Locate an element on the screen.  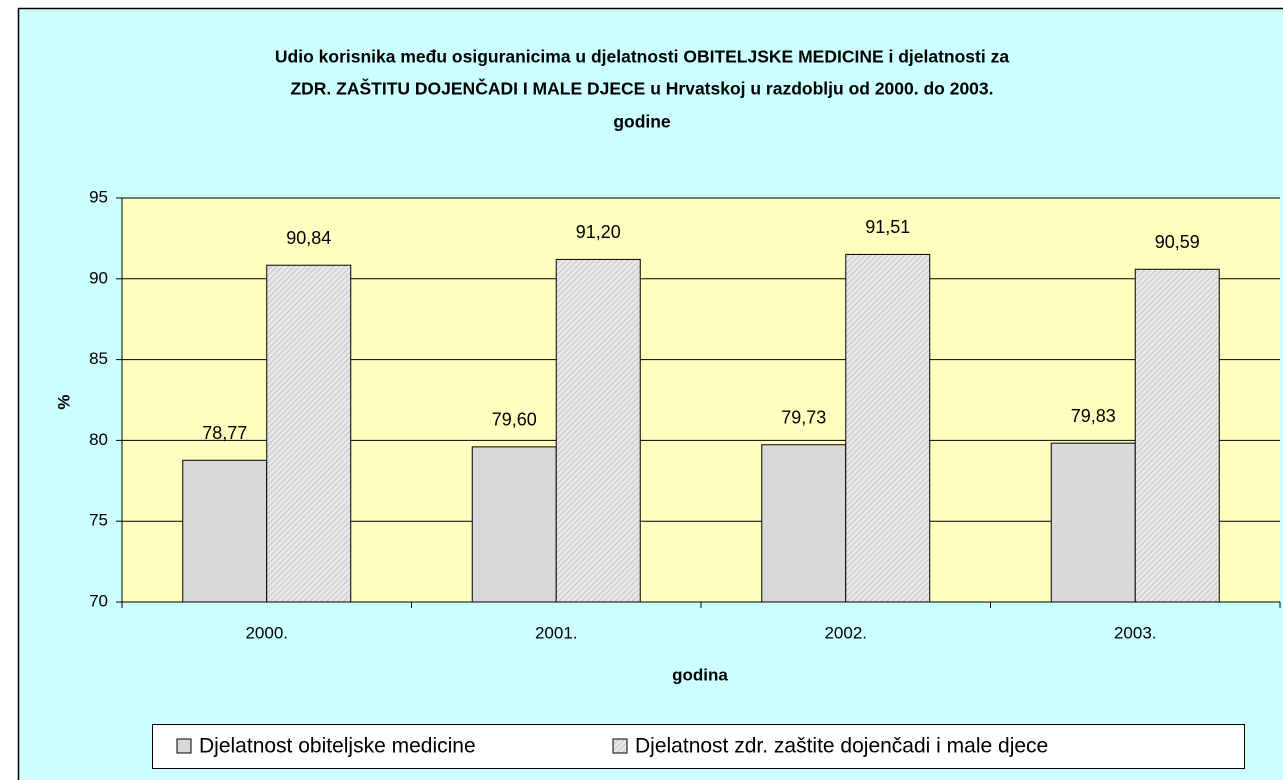
y-tick-label: 85 is located at coordinates (98, 358).